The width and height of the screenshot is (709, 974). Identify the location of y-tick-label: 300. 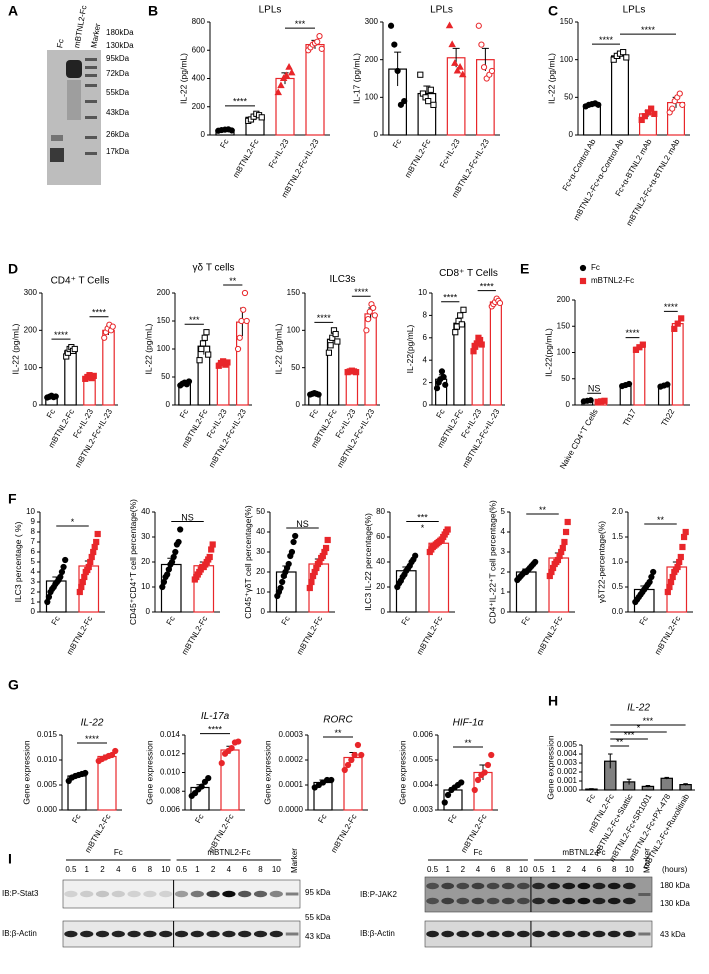
(31, 292).